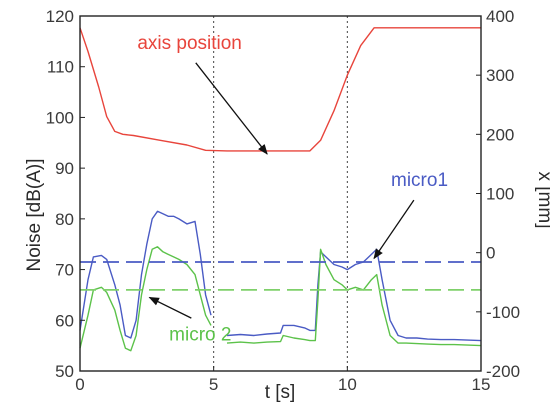 This screenshot has width=550, height=405. Describe the element at coordinates (500, 16) in the screenshot. I see `y2-tick-label: 400` at that location.